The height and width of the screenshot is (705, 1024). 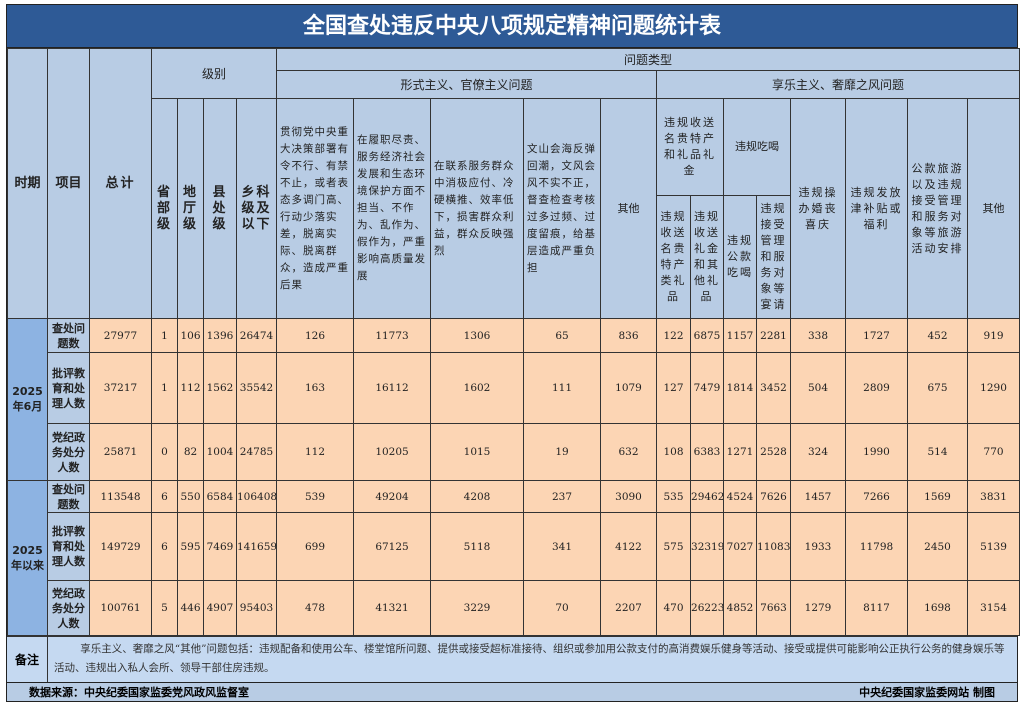 I want to click on value-cell: 4524, so click(x=740, y=496).